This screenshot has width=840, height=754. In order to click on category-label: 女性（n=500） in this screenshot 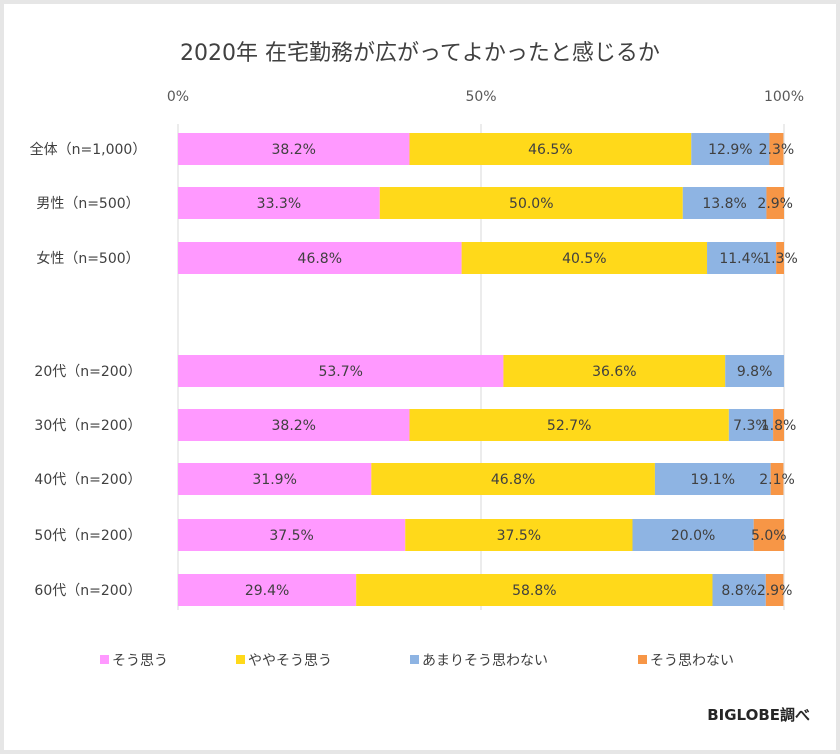, I will do `click(87, 258)`.